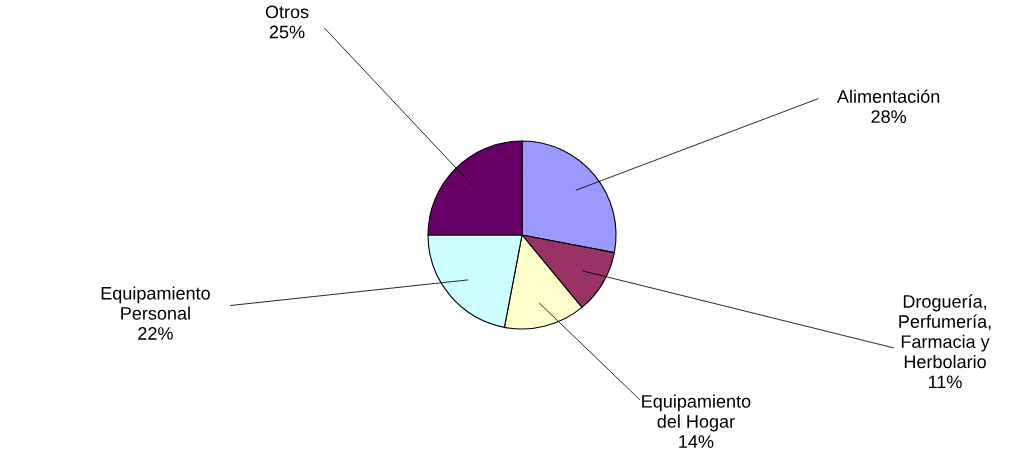  What do you see at coordinates (155, 303) in the screenshot?
I see `slice-label: Equipamiento Personal` at bounding box center [155, 303].